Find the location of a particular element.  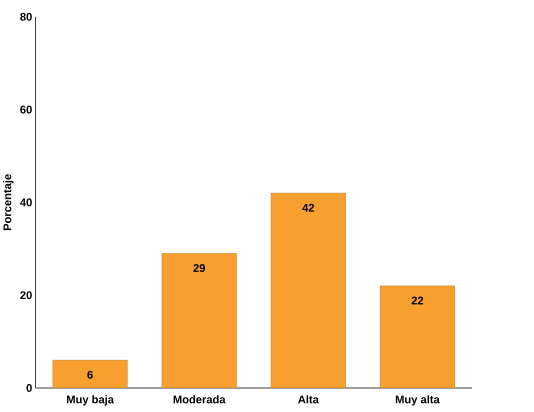

data-label: 22 is located at coordinates (418, 300).